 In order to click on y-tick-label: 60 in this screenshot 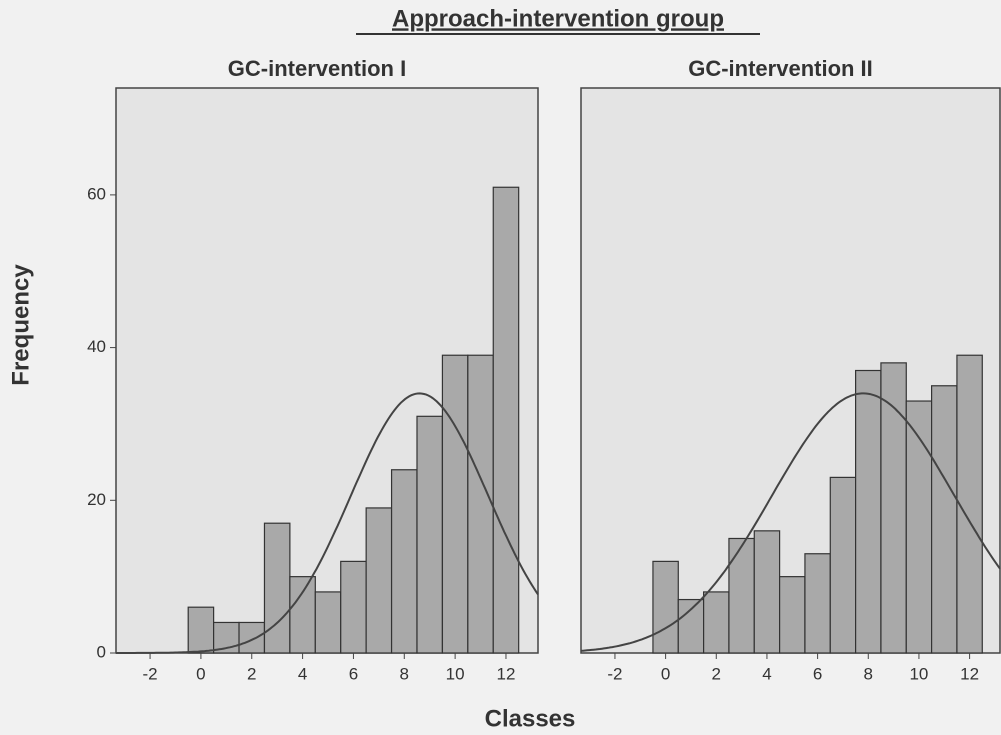, I will do `click(96, 193)`.